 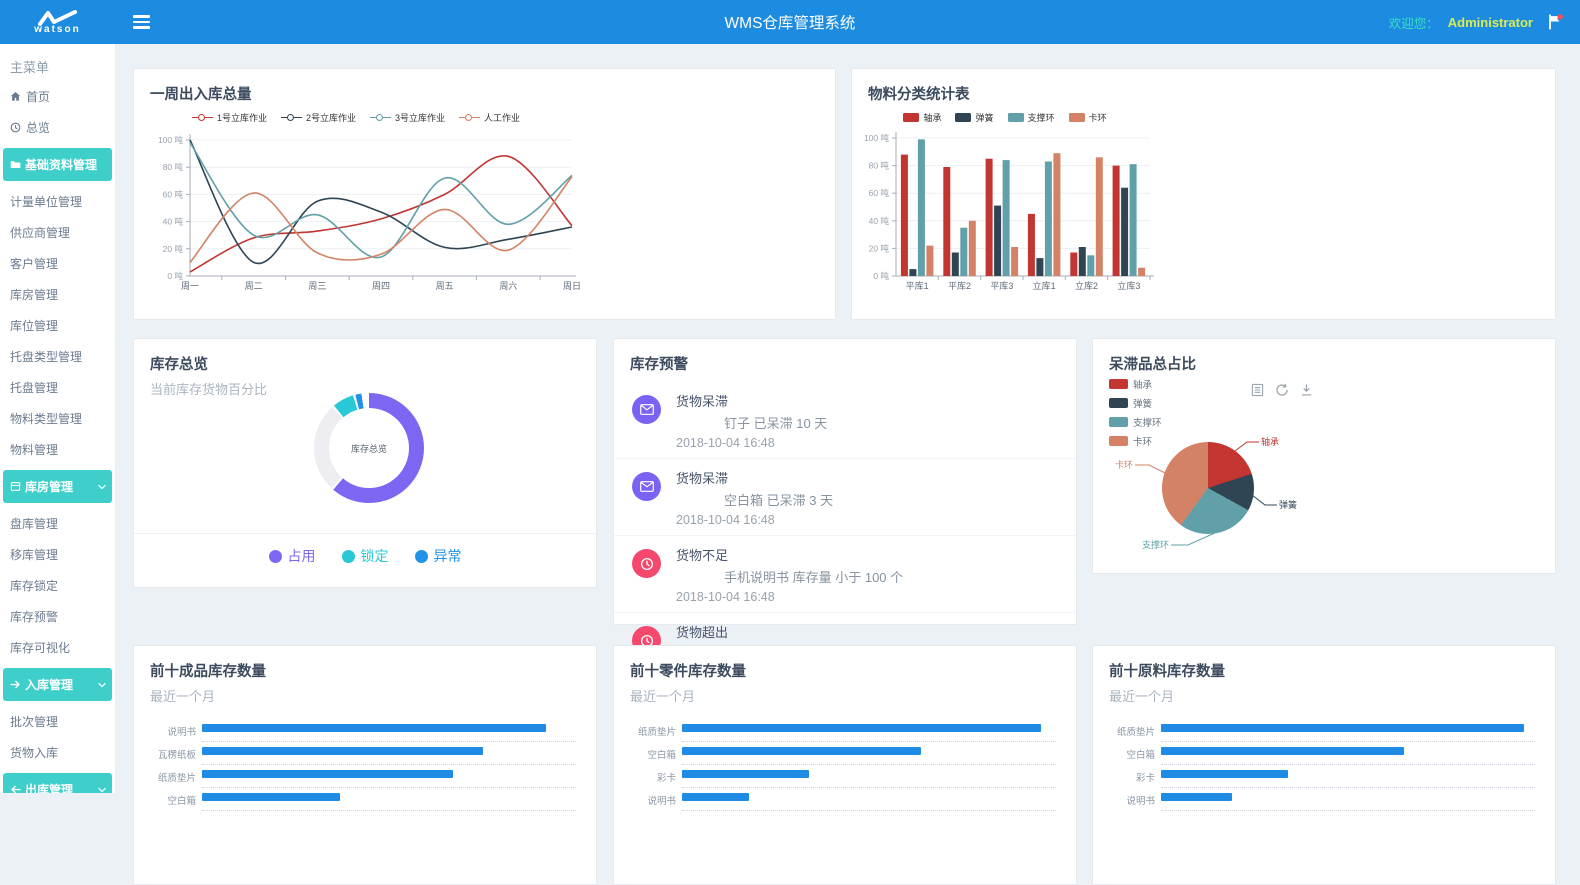 I want to click on legend-item: 2号立库作业, so click(x=318, y=117).